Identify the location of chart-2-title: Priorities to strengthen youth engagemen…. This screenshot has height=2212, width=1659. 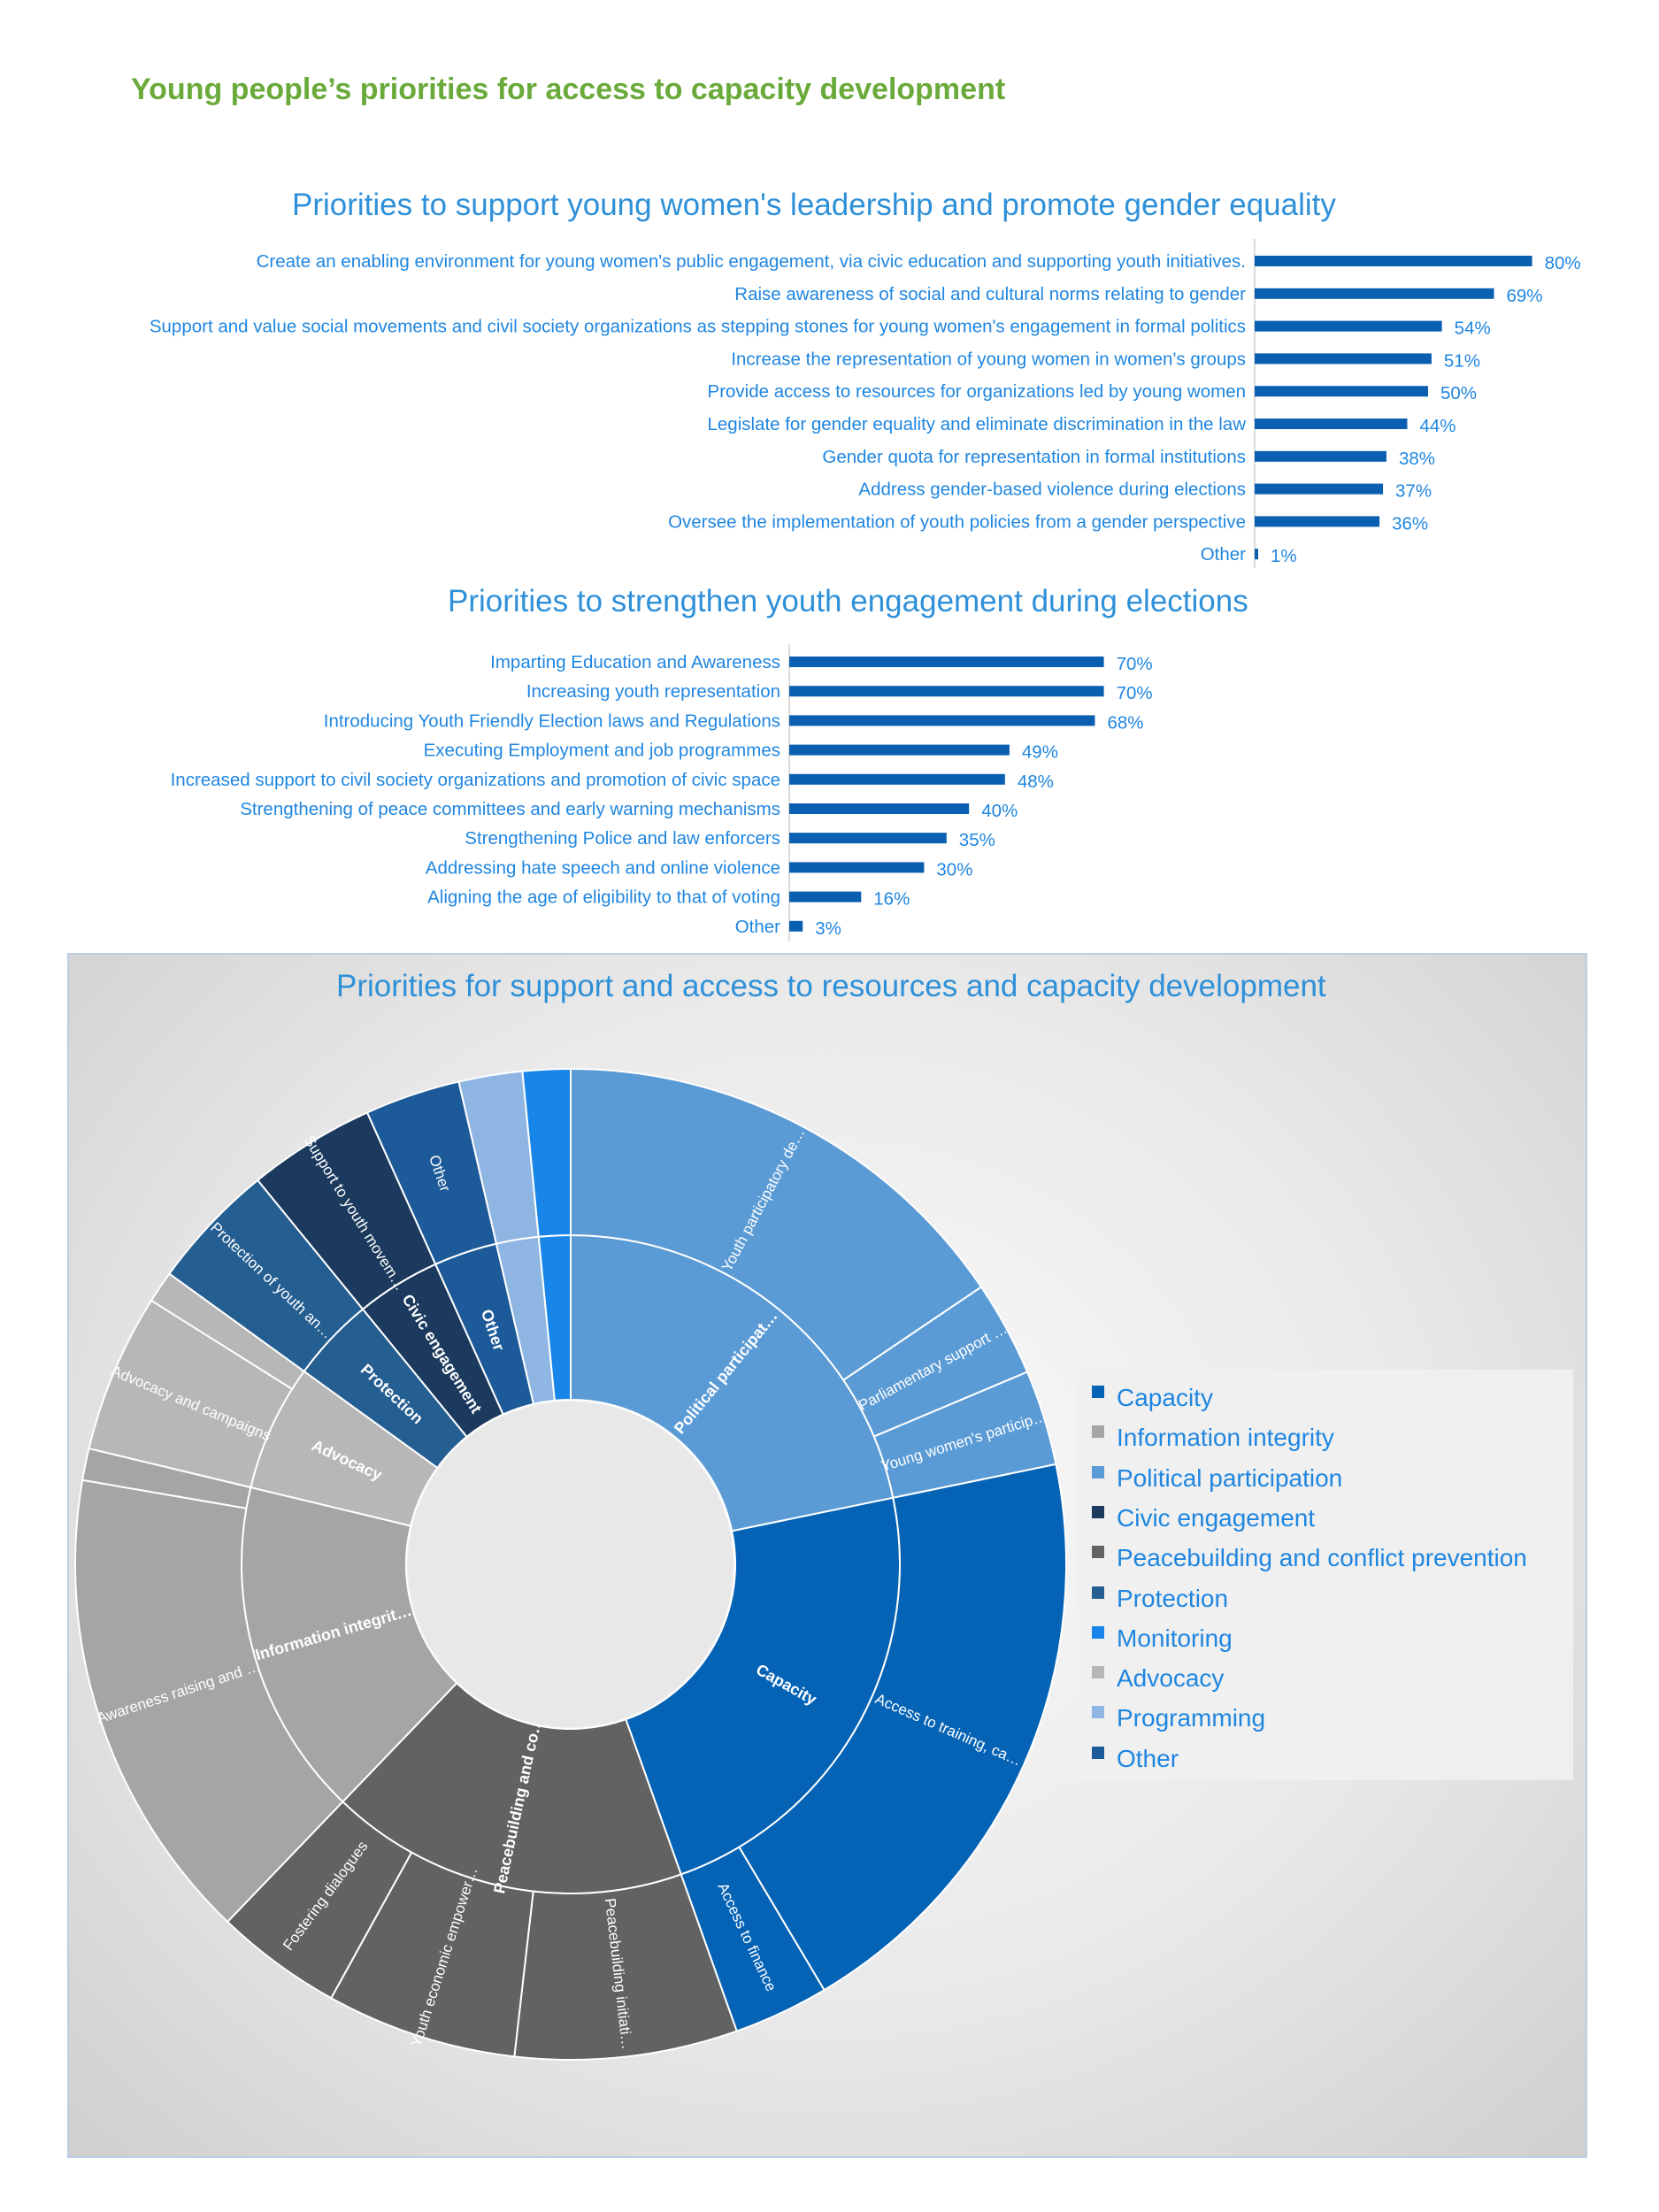
(848, 601).